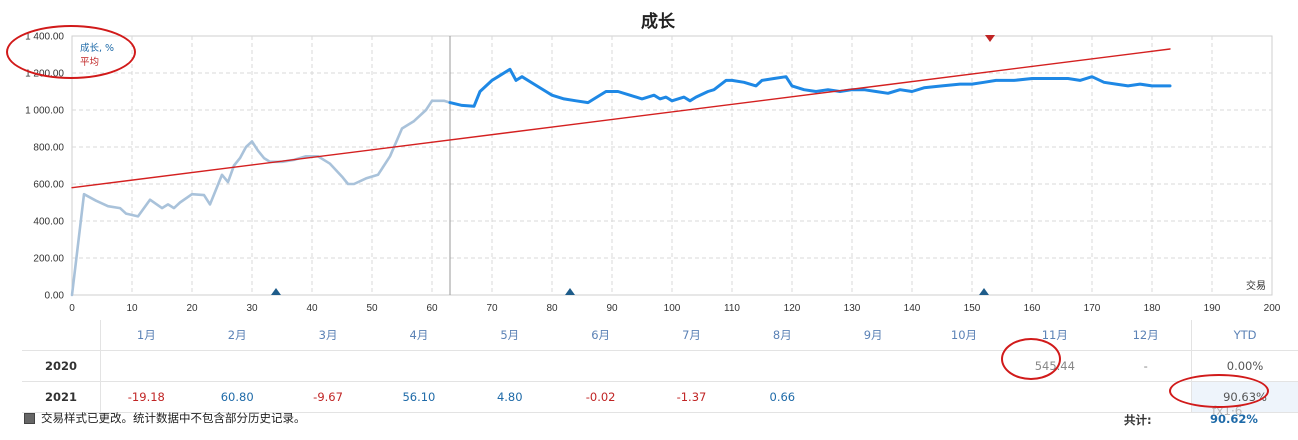 This screenshot has height=440, width=1298. I want to click on info-square-icon, so click(29, 418).